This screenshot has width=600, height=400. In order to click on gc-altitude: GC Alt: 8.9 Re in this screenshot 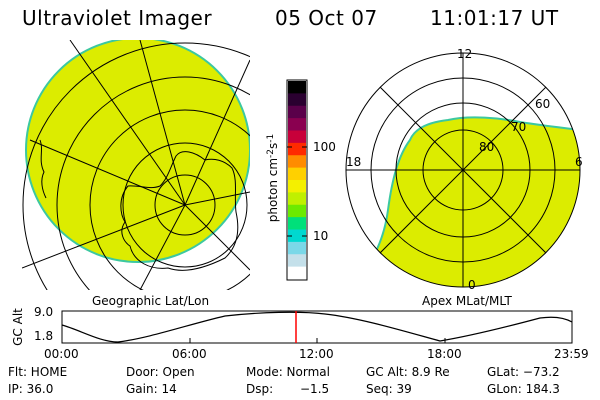, I will do `click(408, 372)`.